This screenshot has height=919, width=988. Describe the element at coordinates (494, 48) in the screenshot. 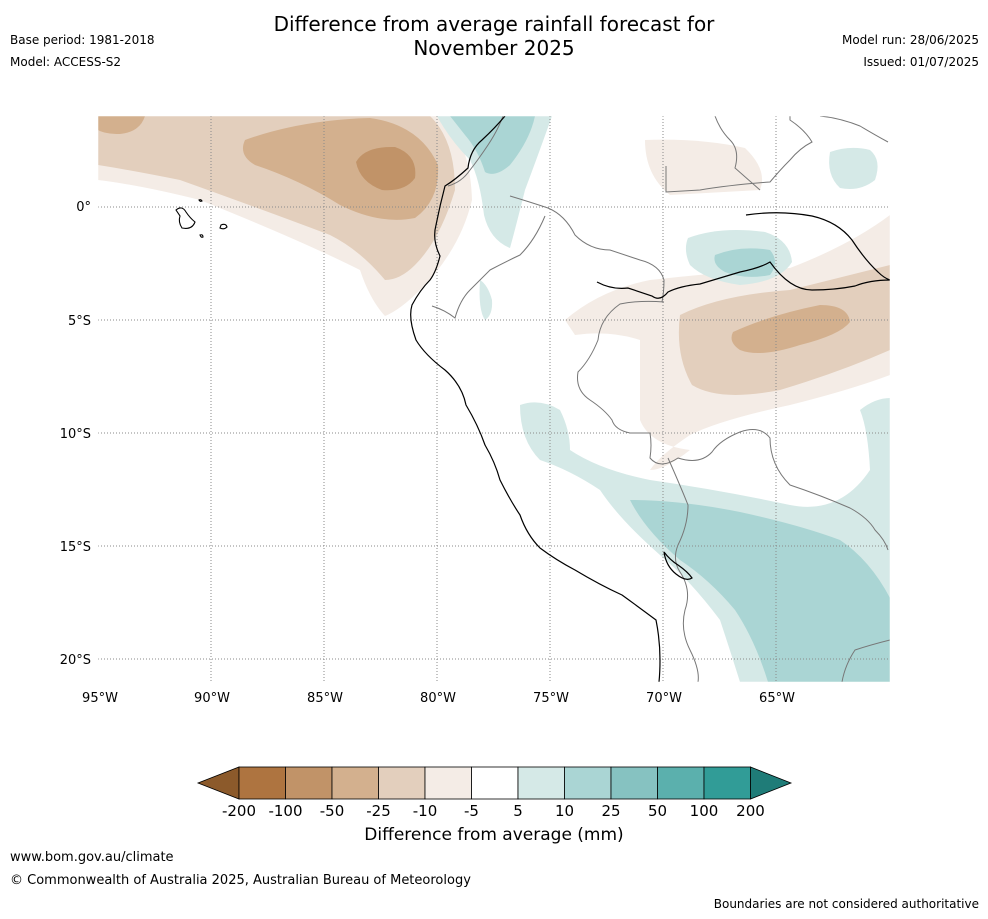

I see `title-line-2: November 2025` at that location.